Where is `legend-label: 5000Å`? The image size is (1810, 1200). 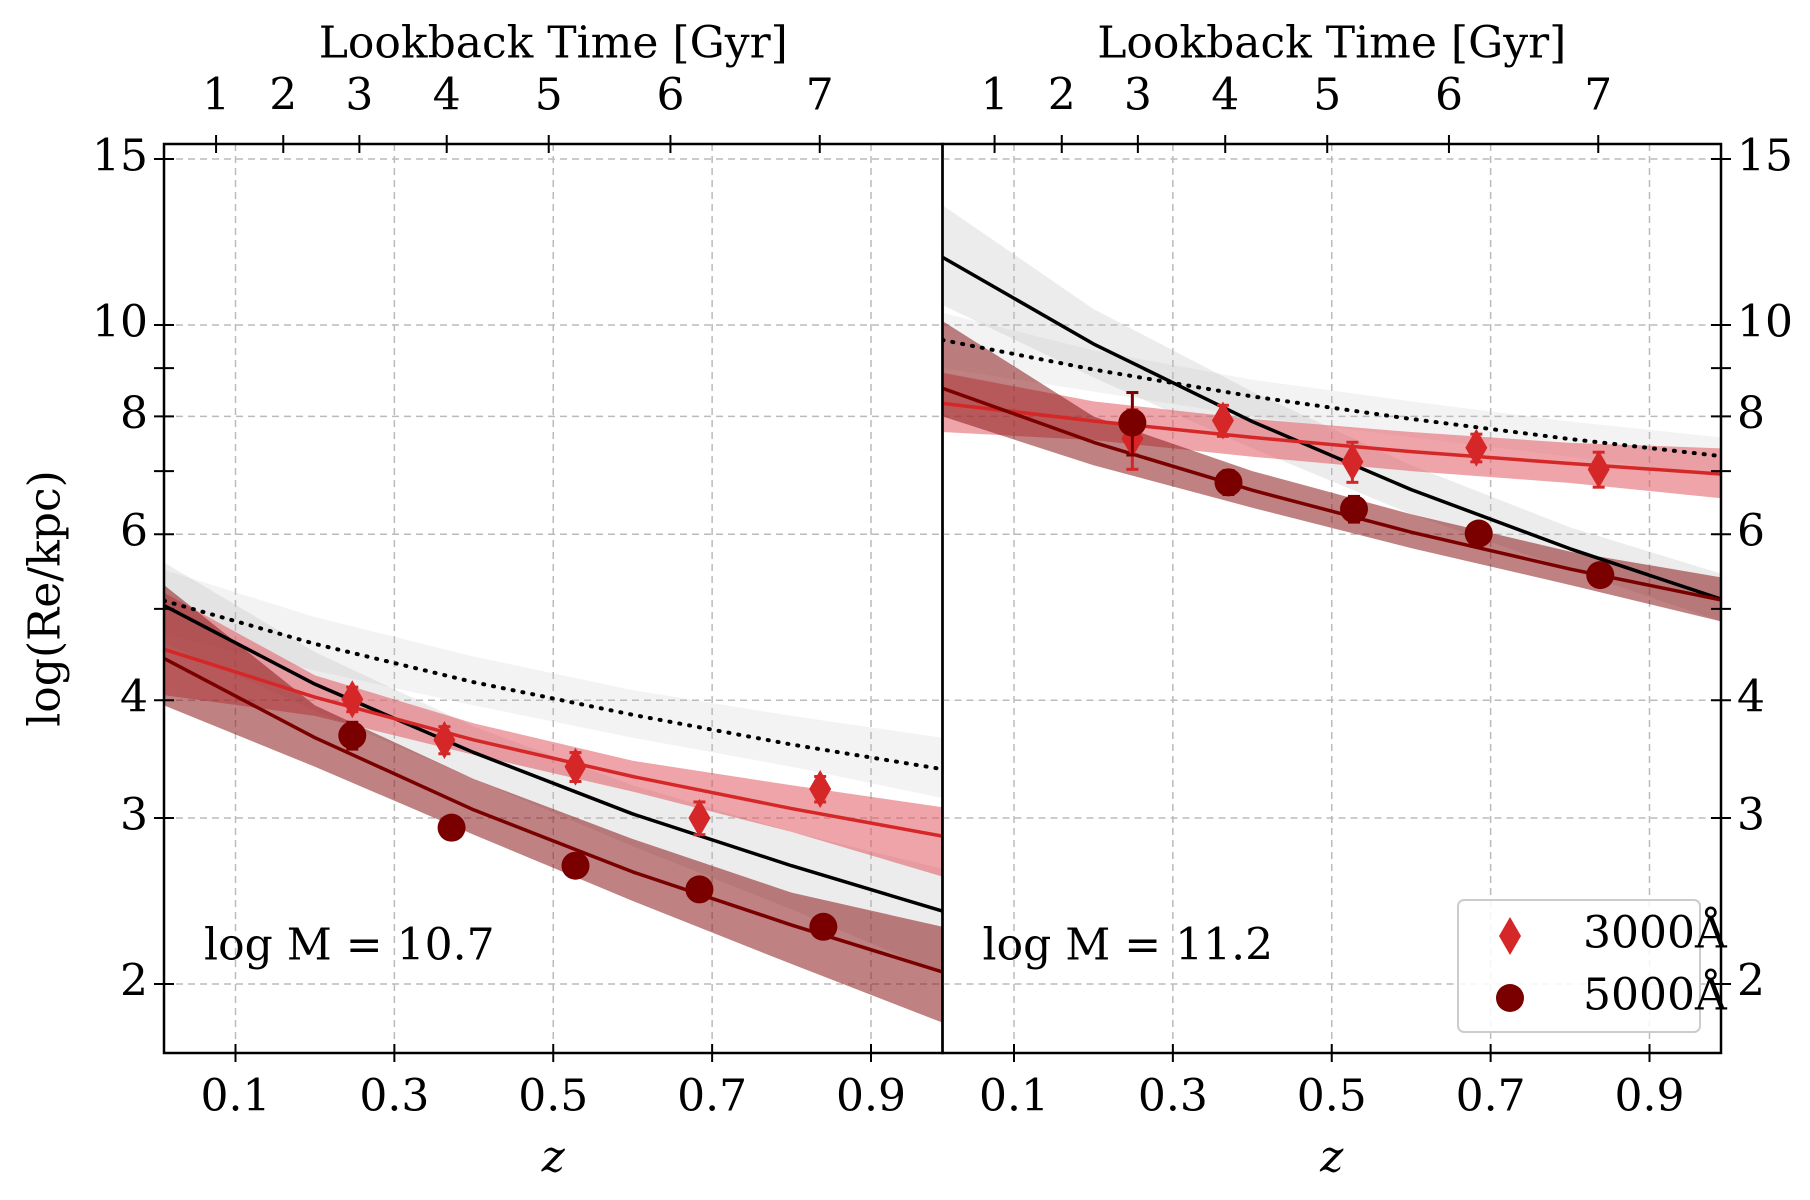 legend-label: 5000Å is located at coordinates (1655, 994).